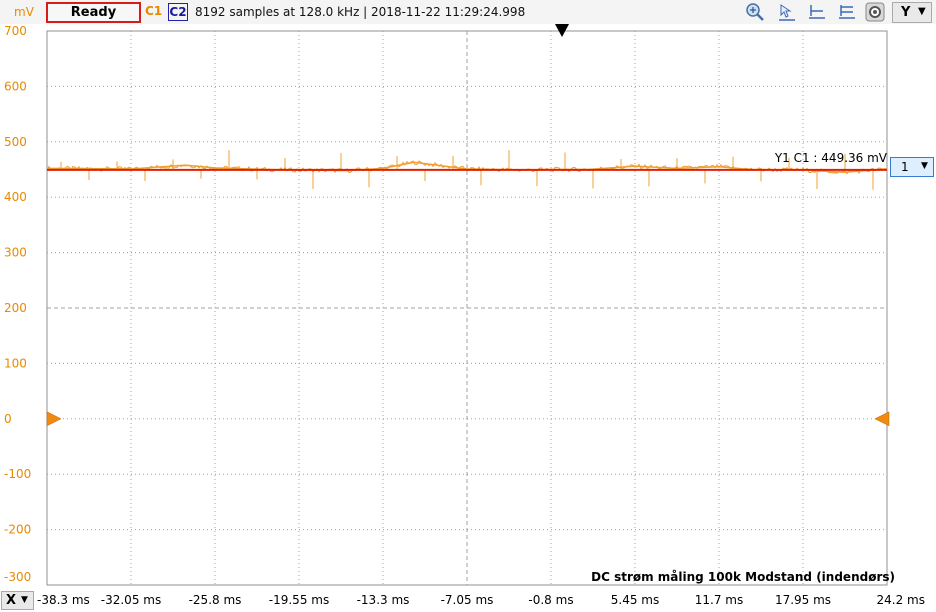 Image resolution: width=936 pixels, height=612 pixels. I want to click on settings-icon, so click(875, 12).